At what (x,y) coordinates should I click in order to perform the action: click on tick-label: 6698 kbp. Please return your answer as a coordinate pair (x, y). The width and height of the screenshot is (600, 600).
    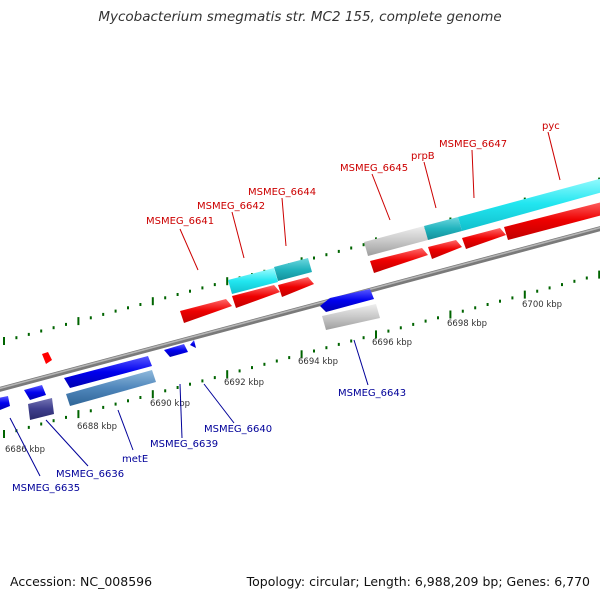
    Looking at the image, I should click on (467, 324).